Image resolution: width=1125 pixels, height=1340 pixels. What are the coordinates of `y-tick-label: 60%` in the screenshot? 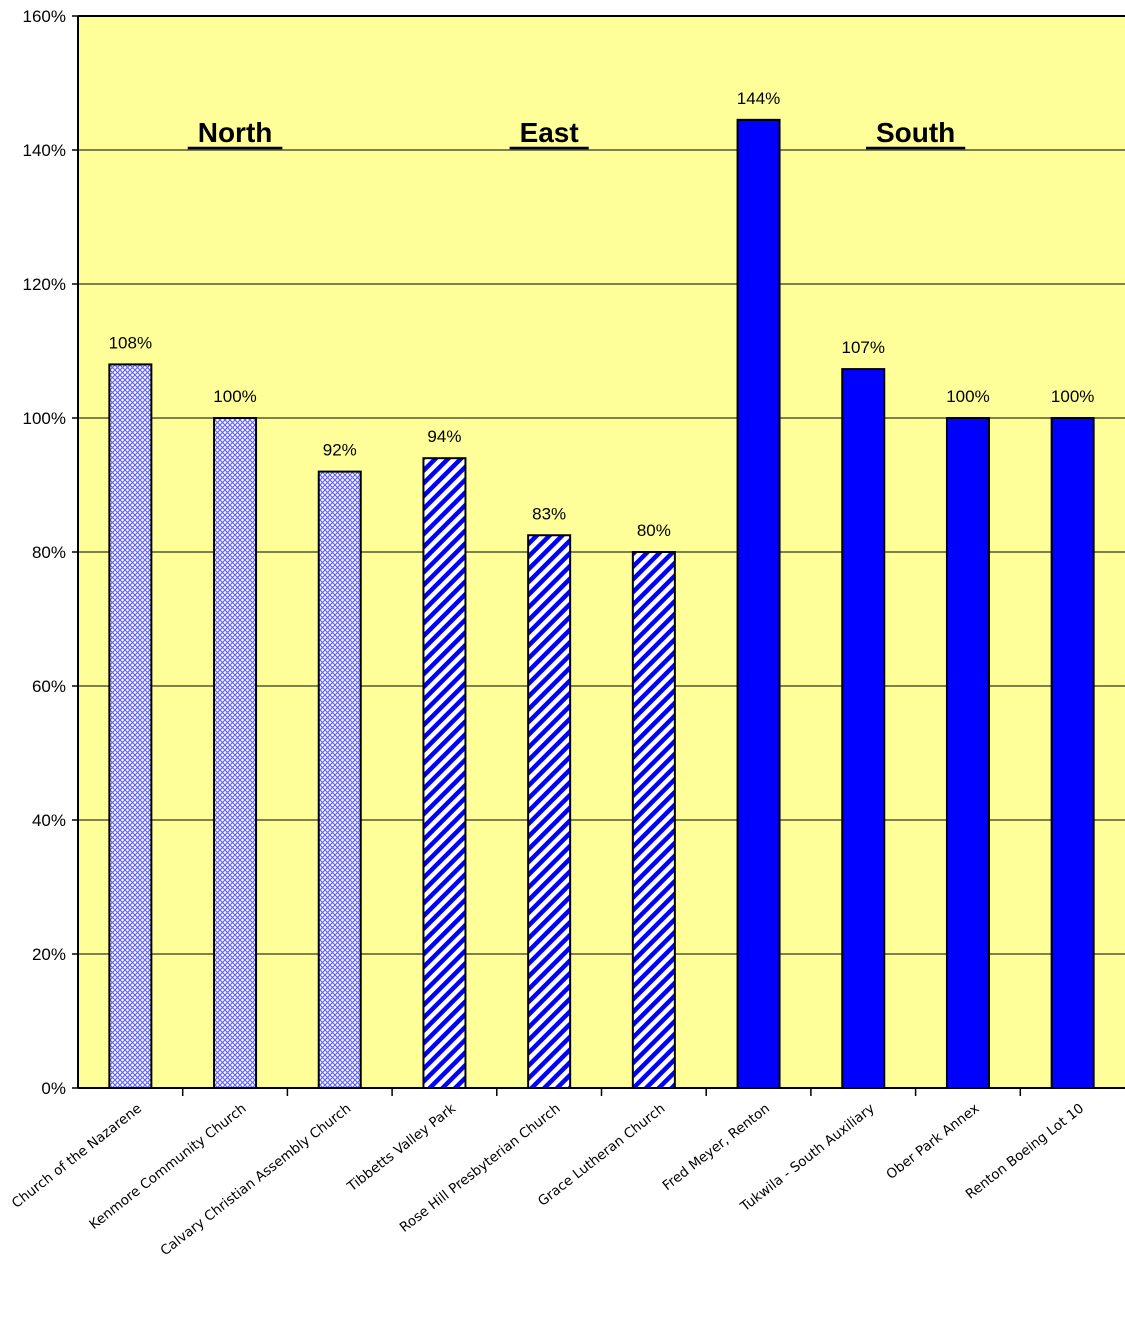 It's located at (49, 686).